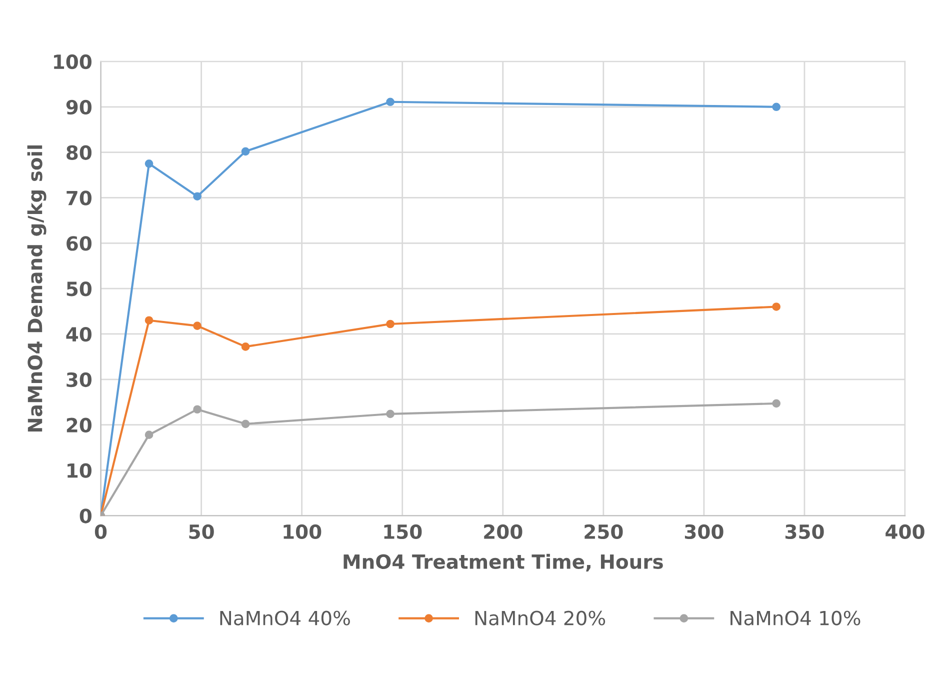  What do you see at coordinates (73, 62) in the screenshot?
I see `y-tick-label: 100` at bounding box center [73, 62].